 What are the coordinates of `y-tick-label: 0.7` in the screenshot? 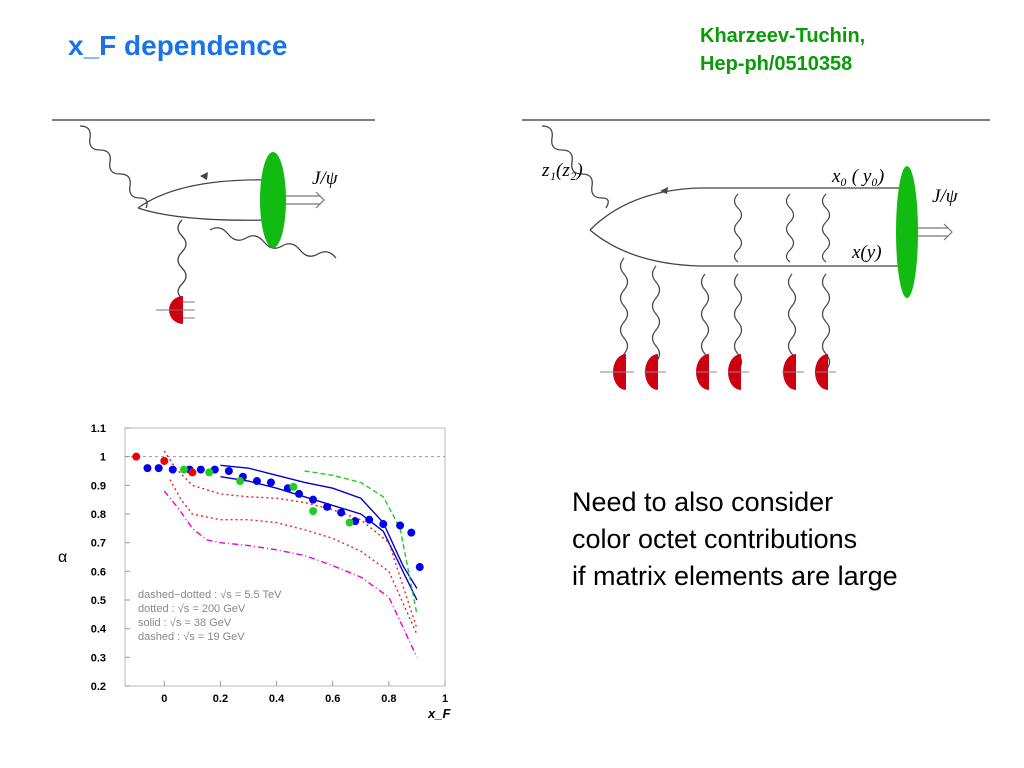 It's located at (98, 544).